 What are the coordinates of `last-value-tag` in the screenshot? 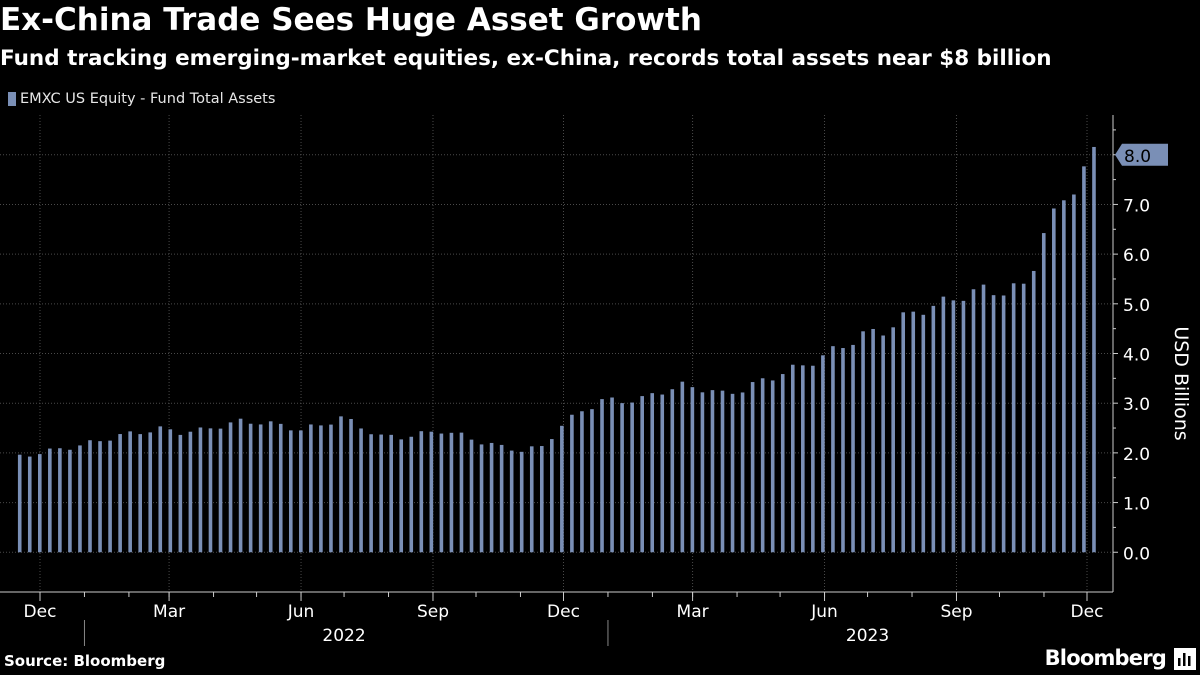 It's located at (1141, 154).